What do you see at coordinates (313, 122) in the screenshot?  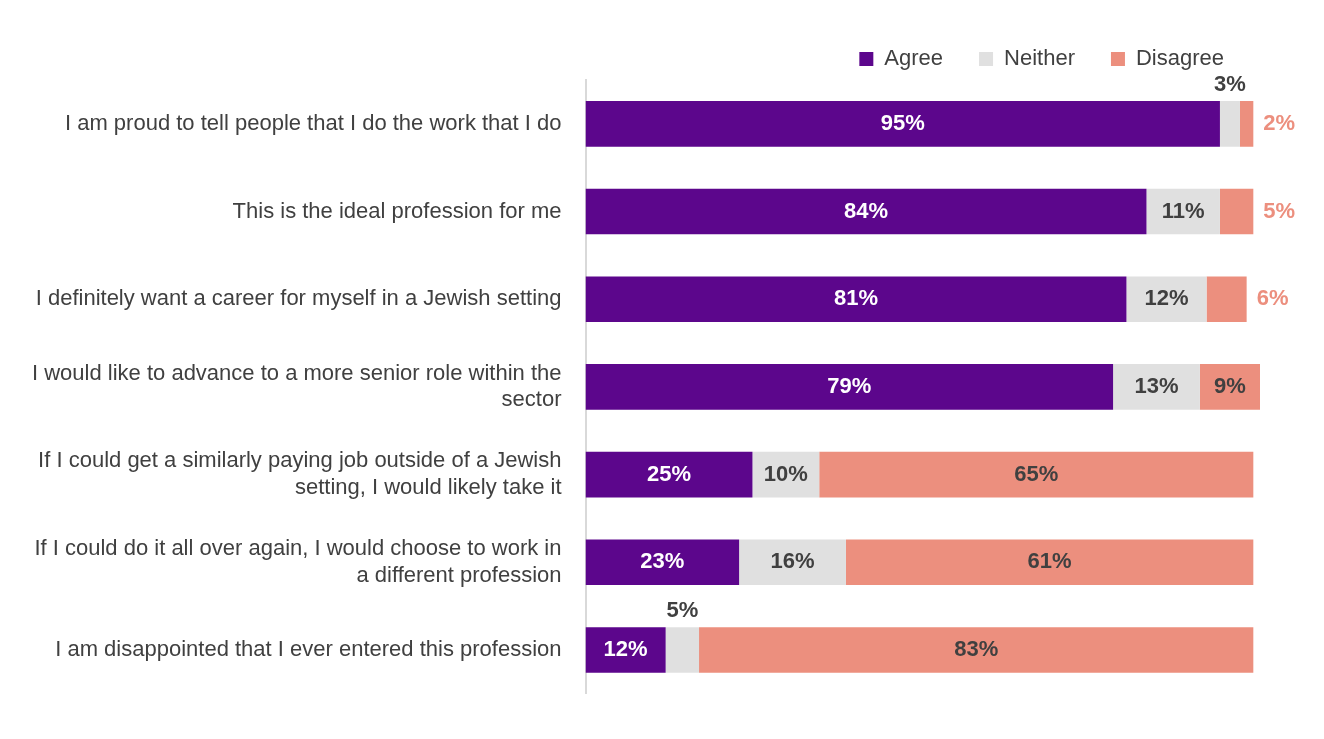 I see `y-tick-label: I am proud to tell people that I do the work that I do` at bounding box center [313, 122].